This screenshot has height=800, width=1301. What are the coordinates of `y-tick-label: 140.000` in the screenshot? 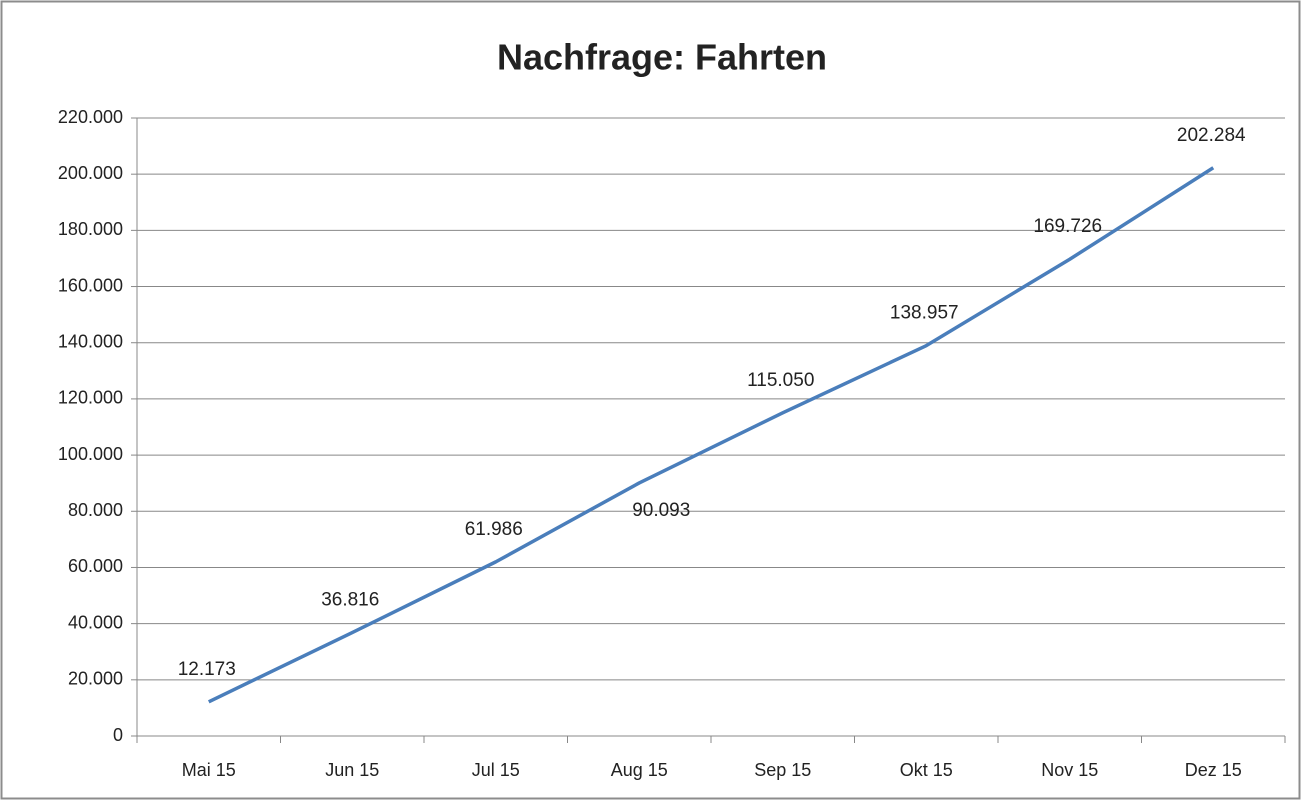 It's located at (90, 341).